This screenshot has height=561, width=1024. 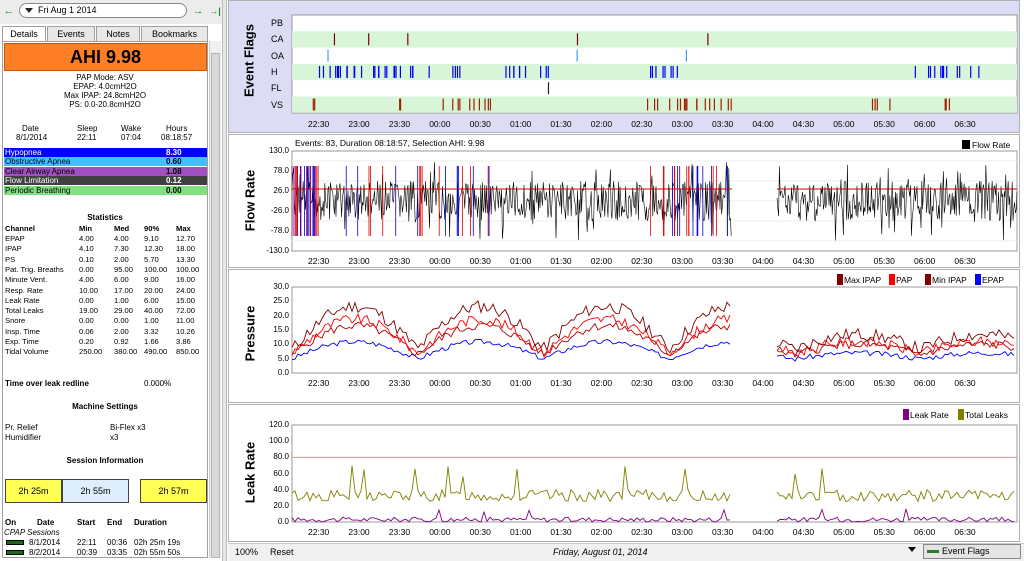 What do you see at coordinates (105, 269) in the screenshot?
I see `statistics-row: Pat. Trig. Breaths 0.00 95.00 100.00 100.00` at bounding box center [105, 269].